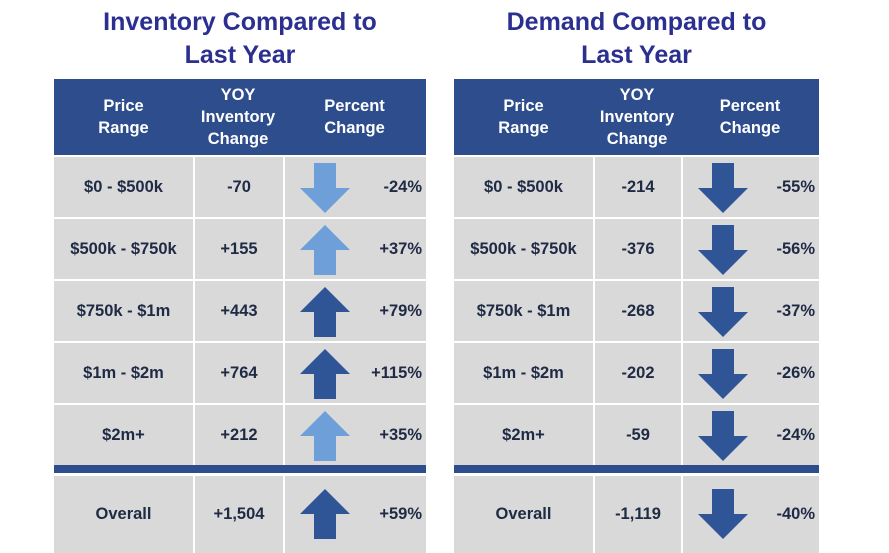 This screenshot has height=553, width=889. I want to click on yoy-change-cell: -268, so click(637, 311).